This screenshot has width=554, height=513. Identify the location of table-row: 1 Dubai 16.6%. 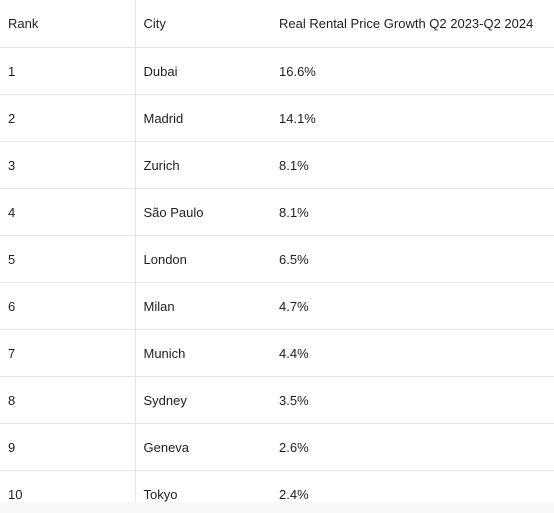
(277, 71).